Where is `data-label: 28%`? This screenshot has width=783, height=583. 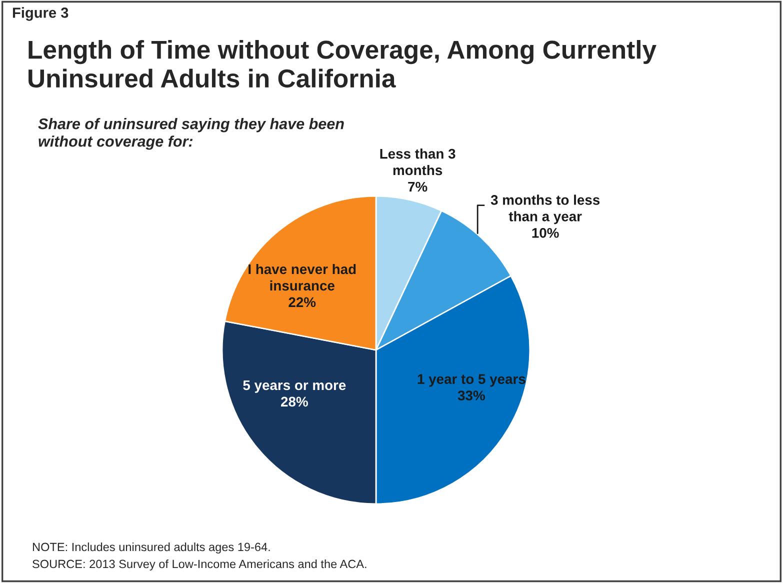
data-label: 28% is located at coordinates (294, 401).